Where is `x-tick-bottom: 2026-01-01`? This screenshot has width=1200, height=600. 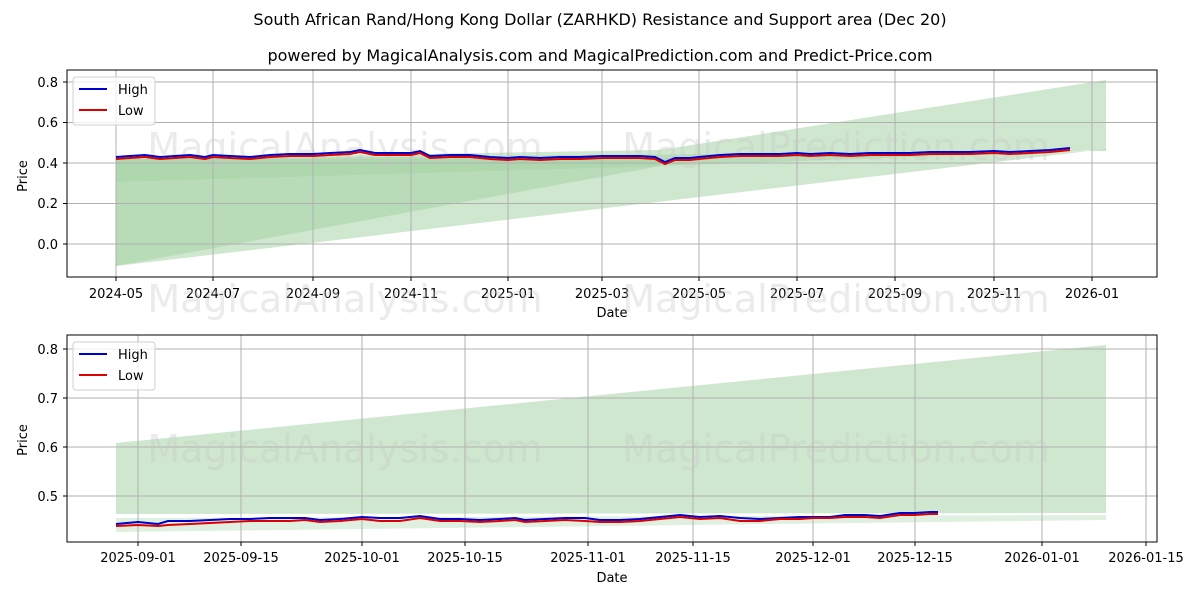
x-tick-bottom: 2026-01-01 is located at coordinates (1042, 558).